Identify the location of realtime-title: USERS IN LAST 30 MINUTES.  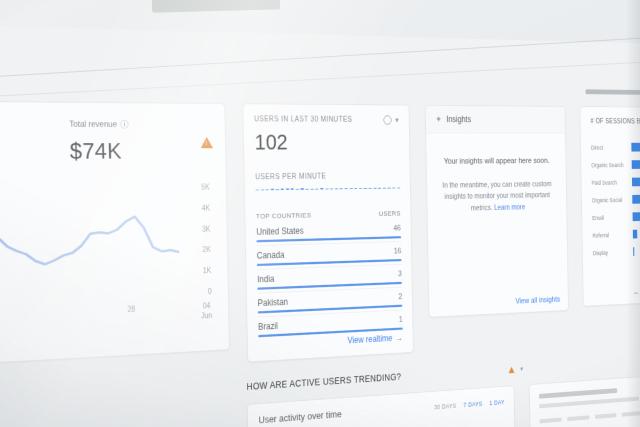
(303, 119).